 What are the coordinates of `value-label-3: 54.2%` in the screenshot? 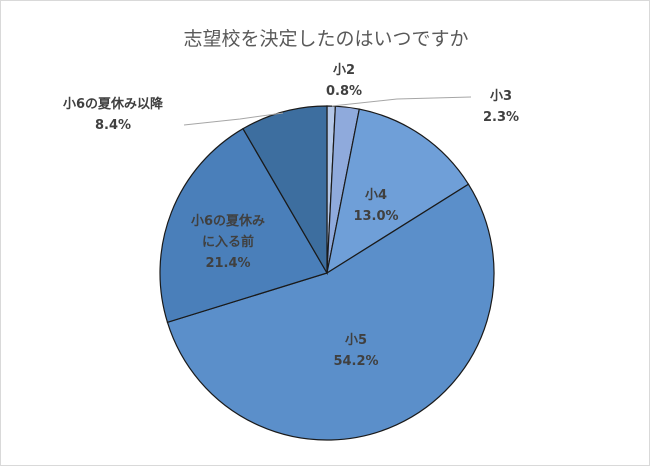 It's located at (355, 361).